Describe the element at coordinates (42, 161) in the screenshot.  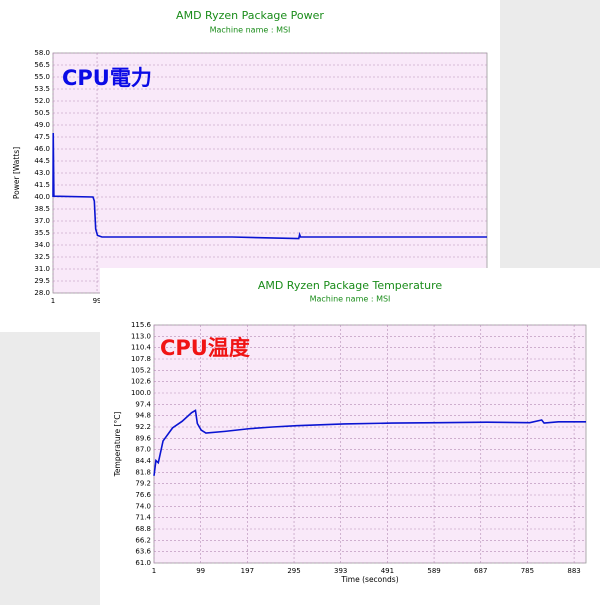
I see `y-tick-label: 44.5` at that location.